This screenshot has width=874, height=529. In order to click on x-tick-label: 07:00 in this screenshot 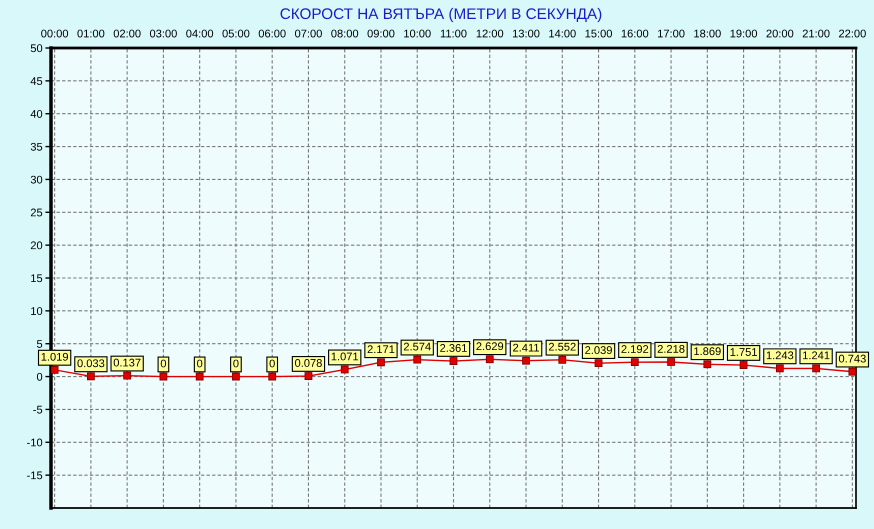, I will do `click(308, 34)`.